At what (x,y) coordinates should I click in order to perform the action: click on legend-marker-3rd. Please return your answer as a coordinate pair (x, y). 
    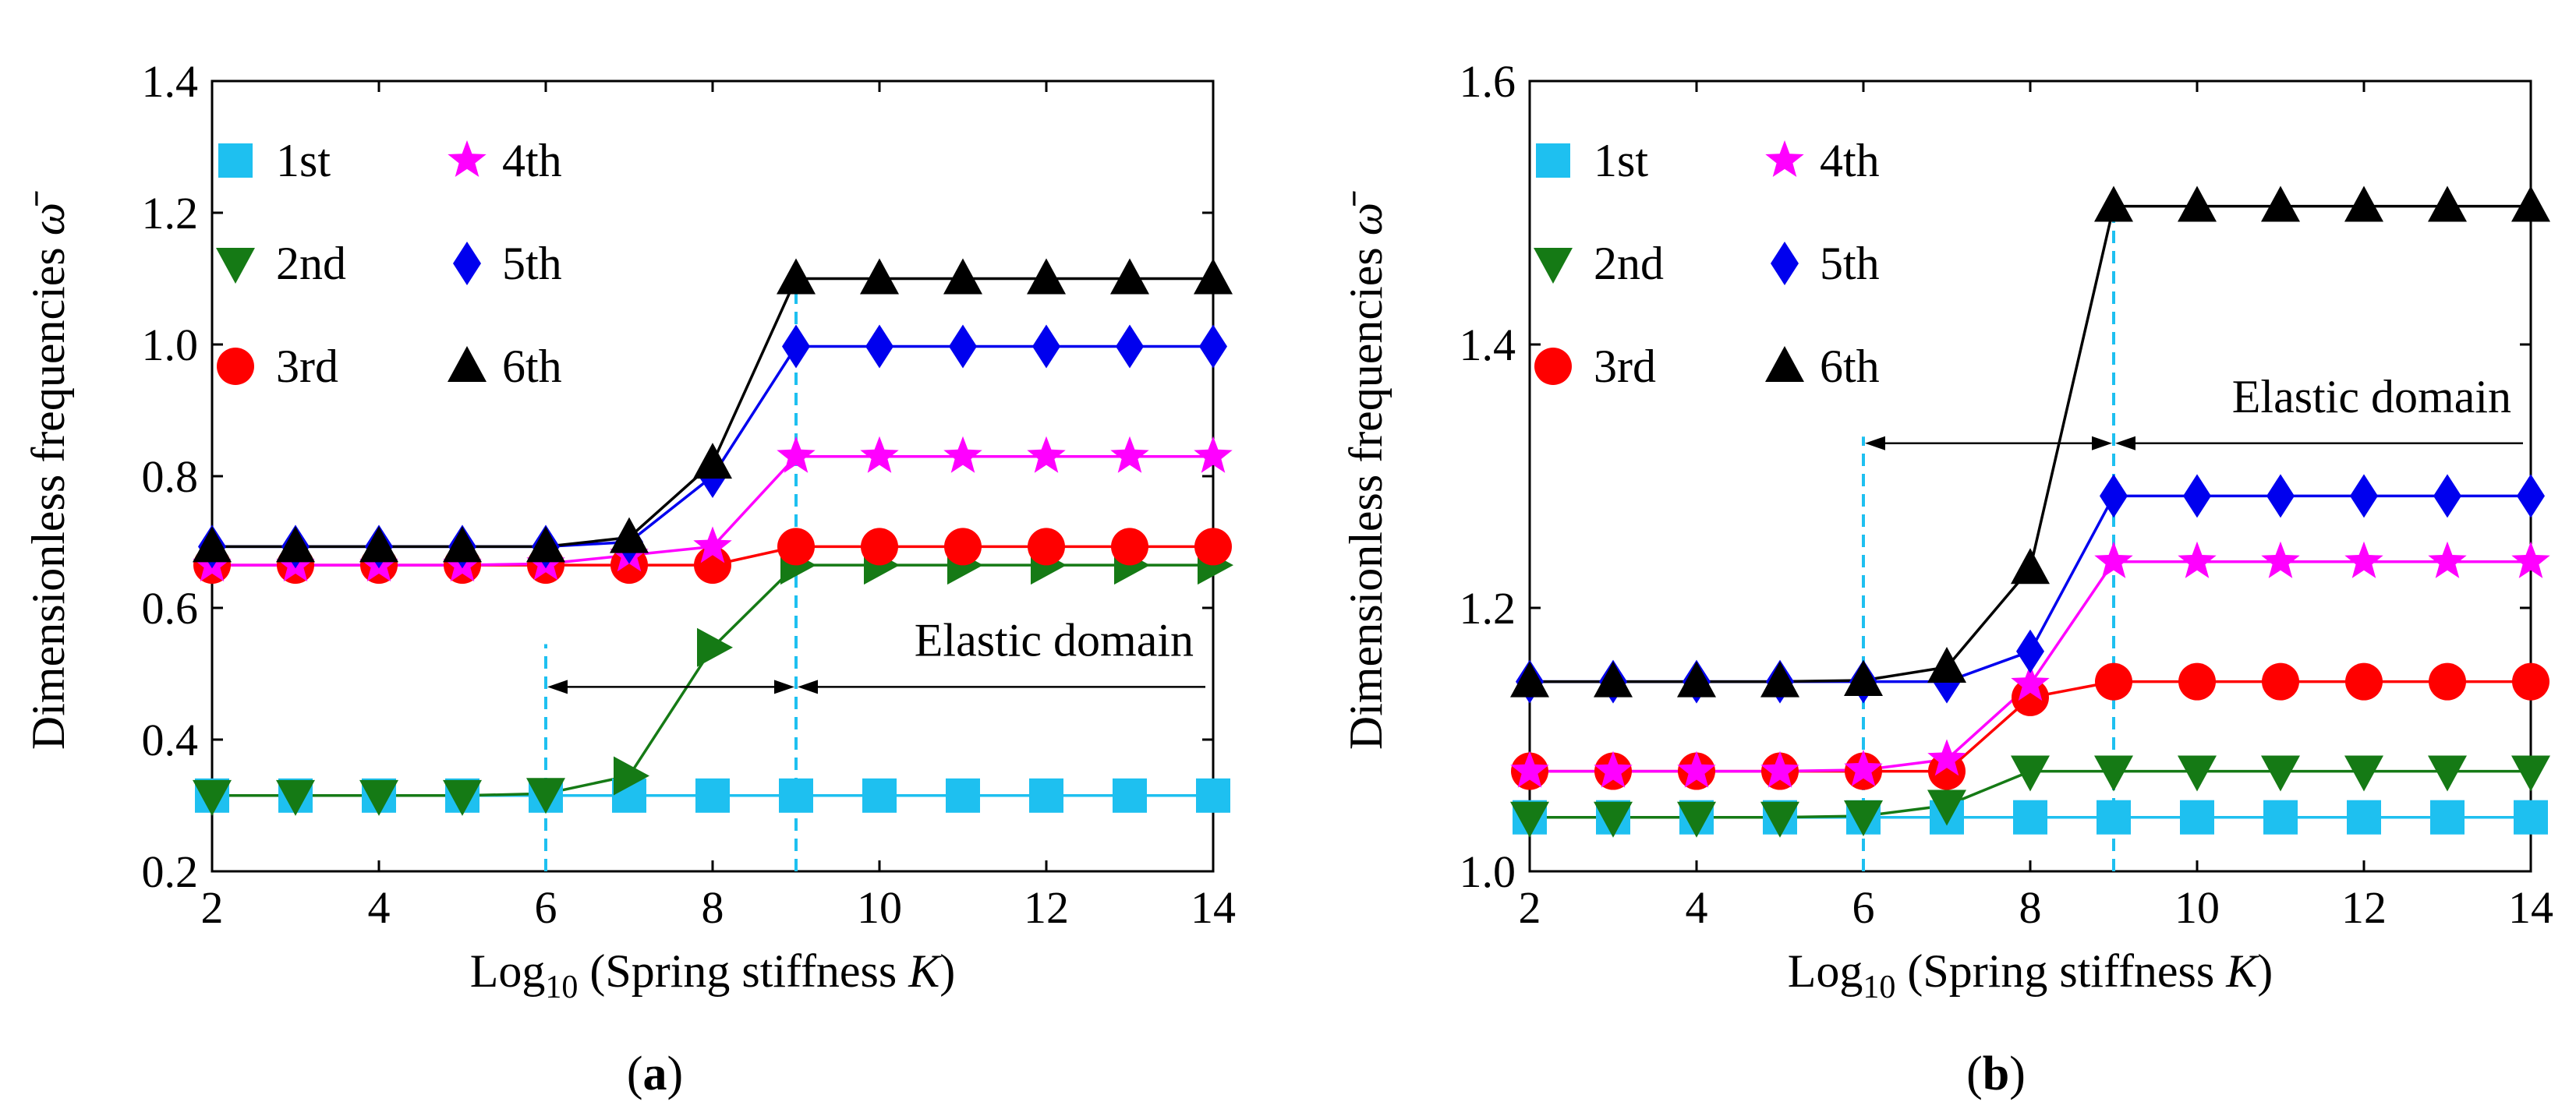
    Looking at the image, I should click on (235, 366).